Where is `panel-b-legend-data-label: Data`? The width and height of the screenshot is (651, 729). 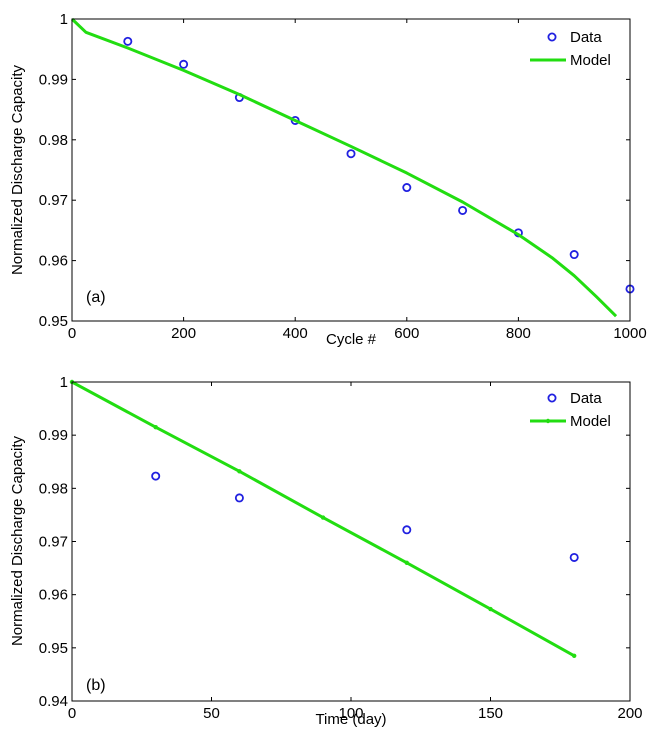
panel-b-legend-data-label: Data is located at coordinates (586, 398).